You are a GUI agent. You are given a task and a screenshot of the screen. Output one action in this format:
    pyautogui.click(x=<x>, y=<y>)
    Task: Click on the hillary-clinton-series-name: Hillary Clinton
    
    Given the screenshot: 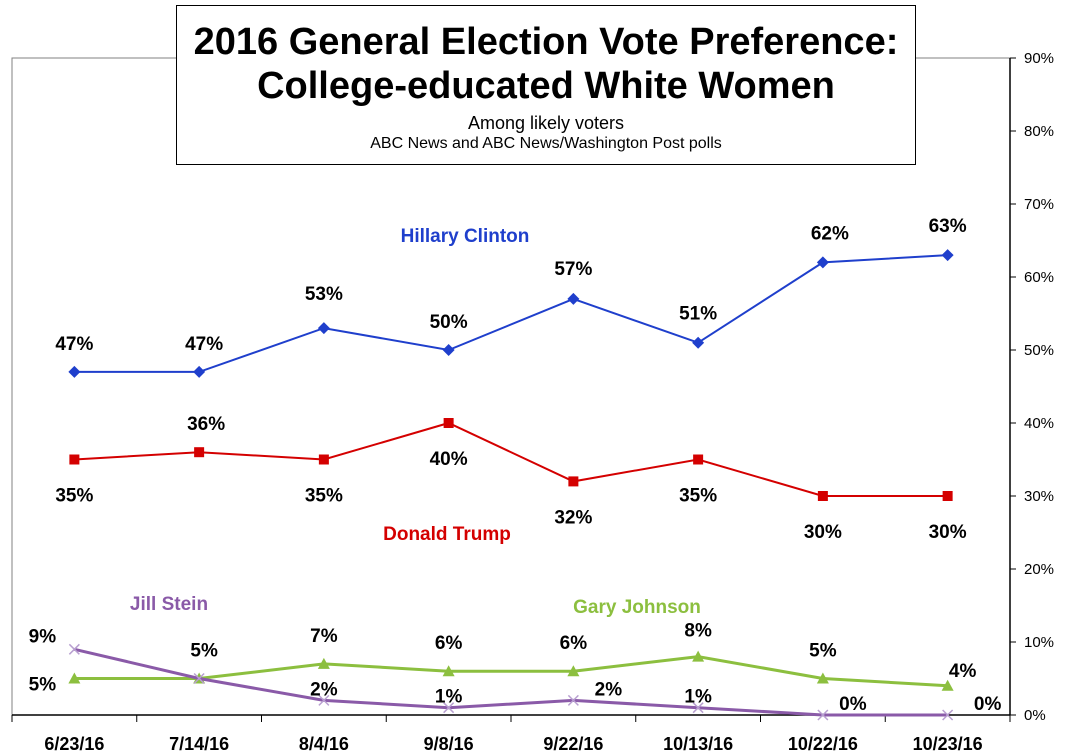 What is the action you would take?
    pyautogui.click(x=465, y=236)
    